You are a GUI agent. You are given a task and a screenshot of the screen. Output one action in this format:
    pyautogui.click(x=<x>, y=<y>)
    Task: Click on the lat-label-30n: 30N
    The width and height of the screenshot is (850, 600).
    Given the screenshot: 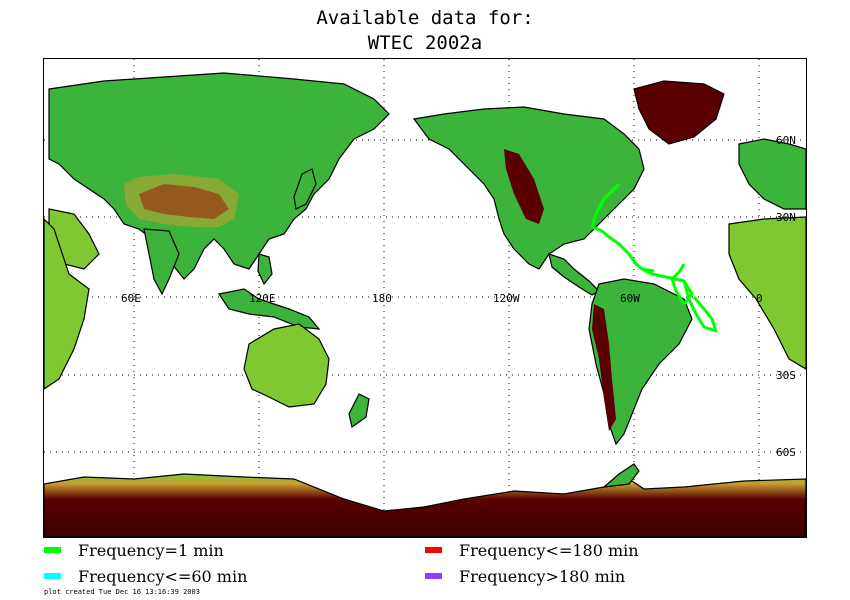 What is the action you would take?
    pyautogui.click(x=786, y=217)
    